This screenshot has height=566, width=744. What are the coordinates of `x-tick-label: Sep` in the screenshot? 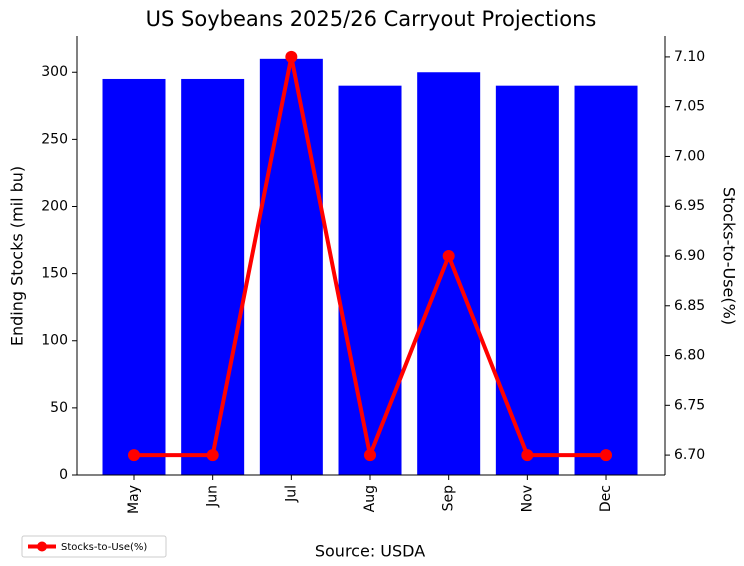 It's located at (449, 498).